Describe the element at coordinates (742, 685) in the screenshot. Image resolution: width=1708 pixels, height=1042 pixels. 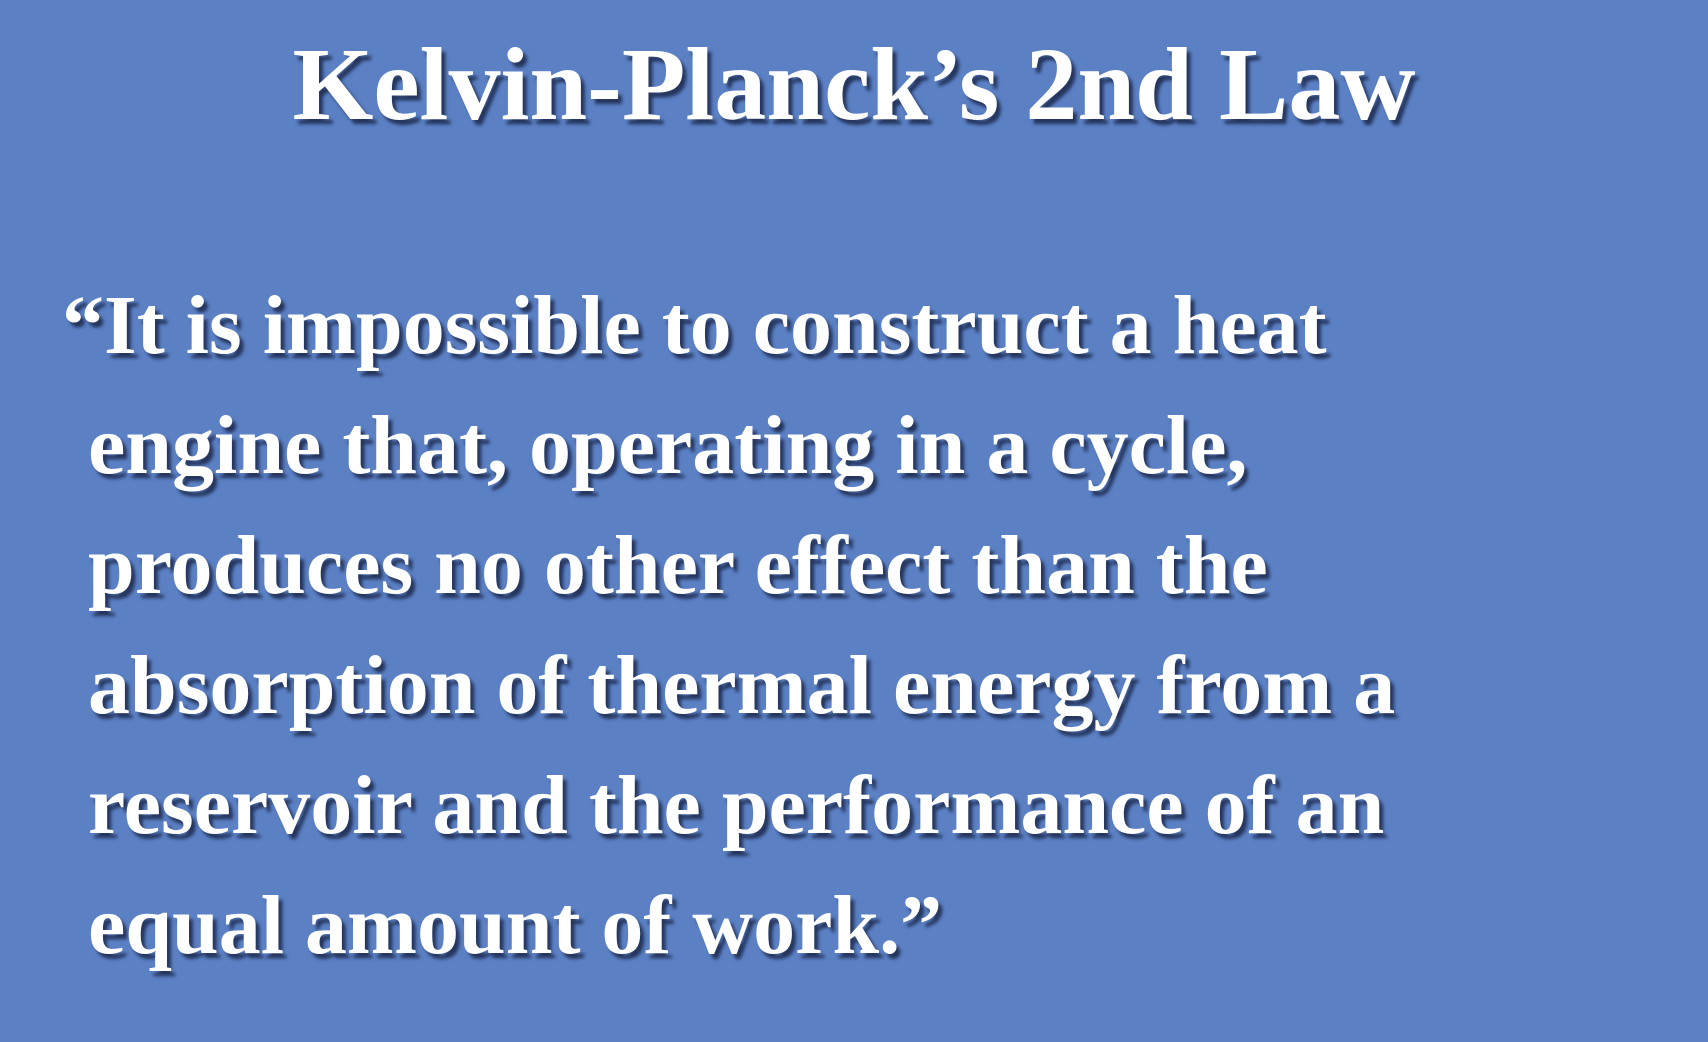
I see `quote-line: absorption of thermal energy from a` at that location.